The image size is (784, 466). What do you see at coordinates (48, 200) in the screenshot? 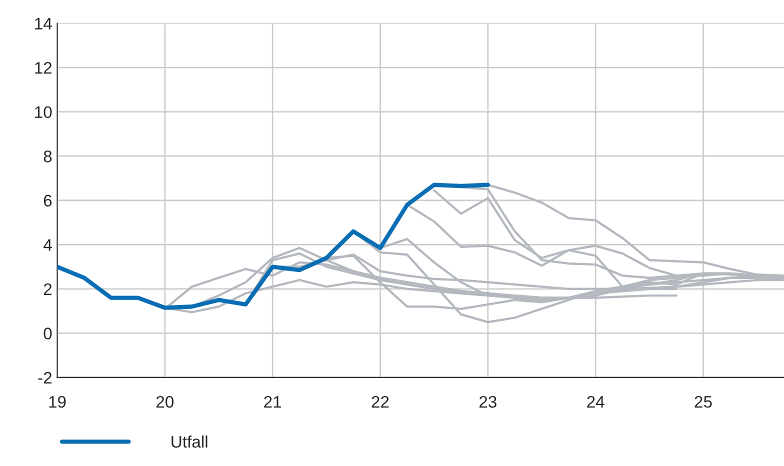
I see `y-tick-label: 6` at bounding box center [48, 200].